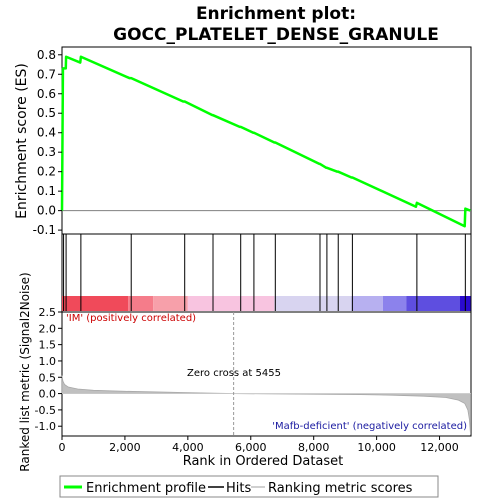  I want to click on es-y-tick-label: 0.7, so click(46, 74).